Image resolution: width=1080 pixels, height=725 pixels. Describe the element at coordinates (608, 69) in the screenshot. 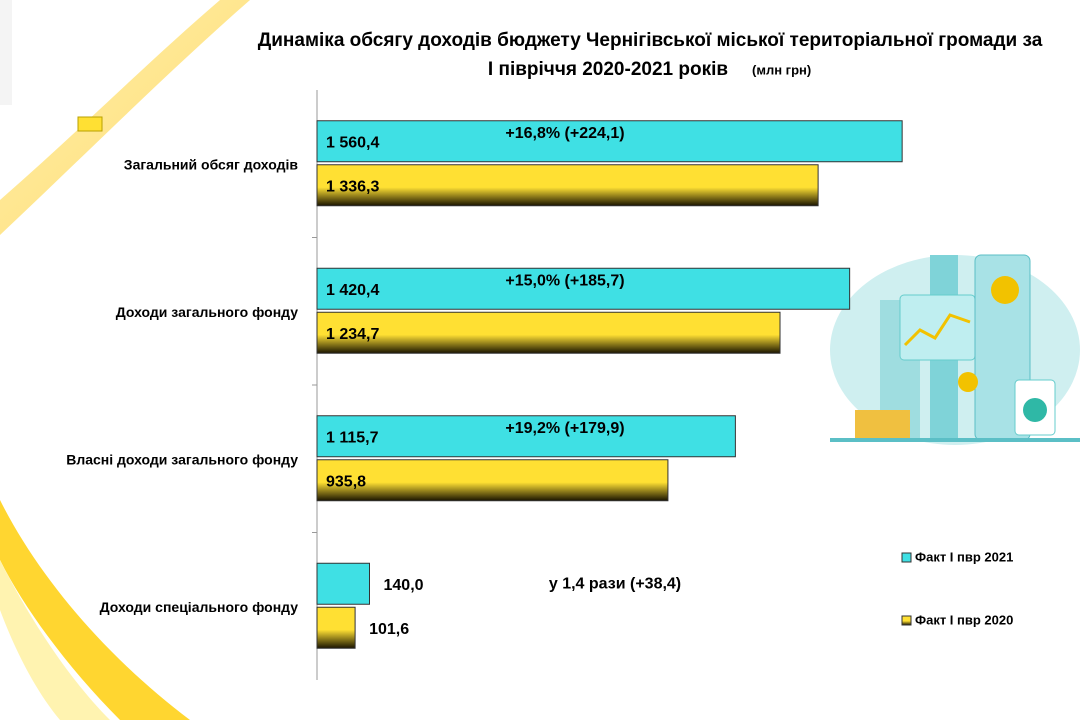

I see `chart-subtitle: І півріччя 2020-2021 років` at that location.